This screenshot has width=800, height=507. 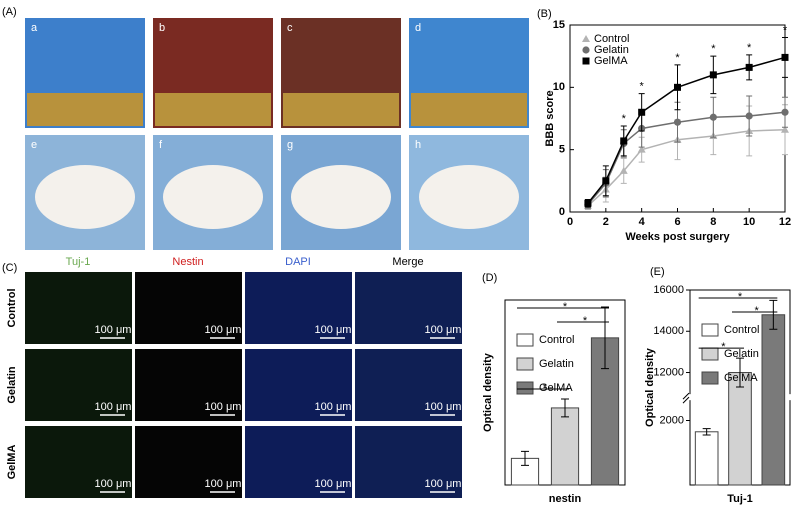 What do you see at coordinates (161, 145) in the screenshot?
I see `photo-label: f` at bounding box center [161, 145].